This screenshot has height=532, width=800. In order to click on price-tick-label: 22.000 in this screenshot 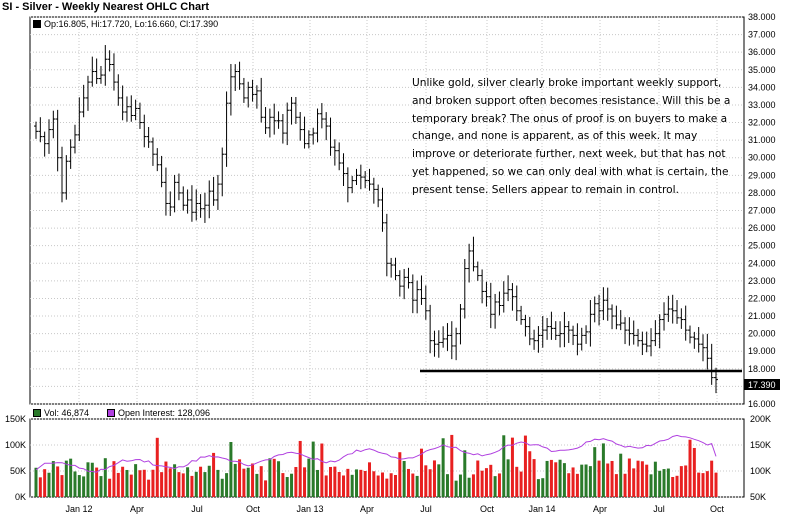, I will do `click(762, 298)`.